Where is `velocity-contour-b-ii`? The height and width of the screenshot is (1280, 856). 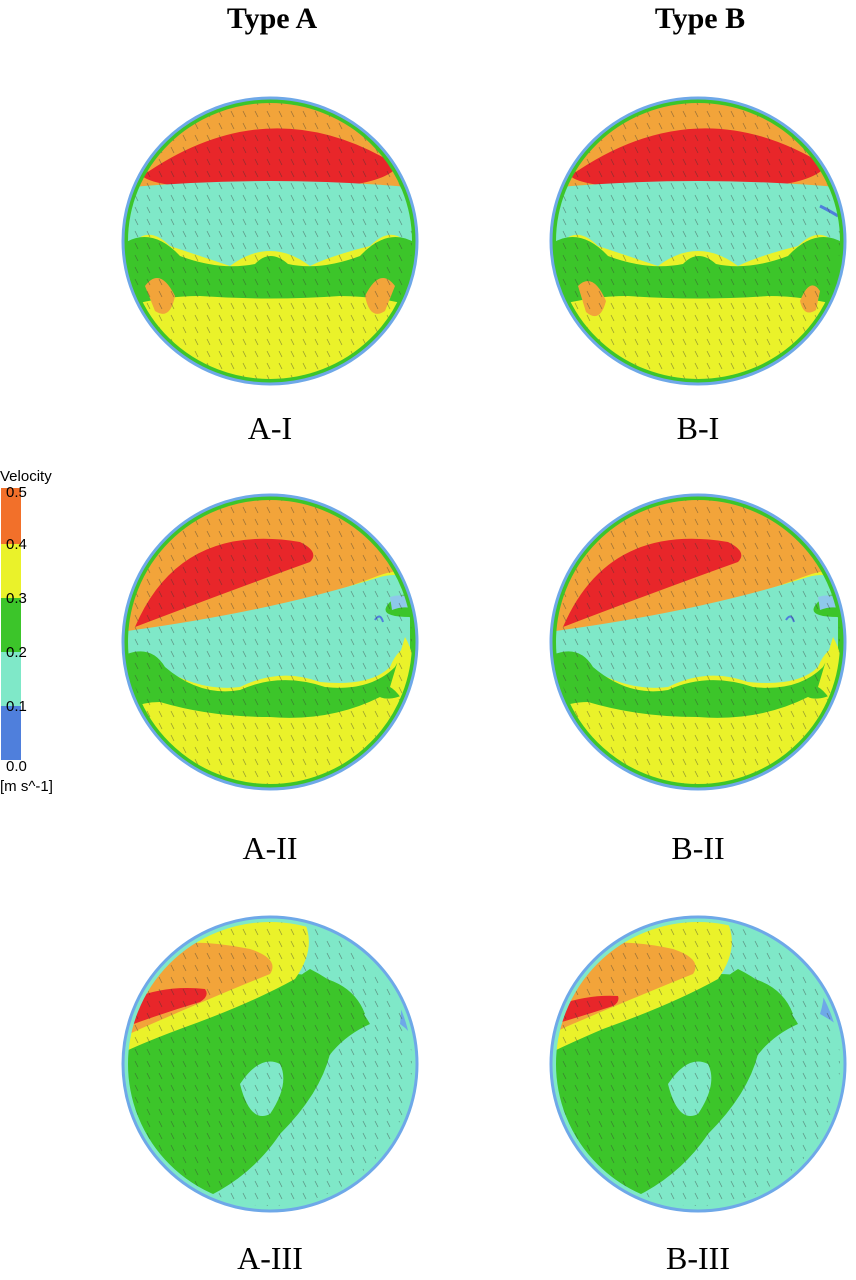 velocity-contour-b-ii is located at coordinates (698, 642).